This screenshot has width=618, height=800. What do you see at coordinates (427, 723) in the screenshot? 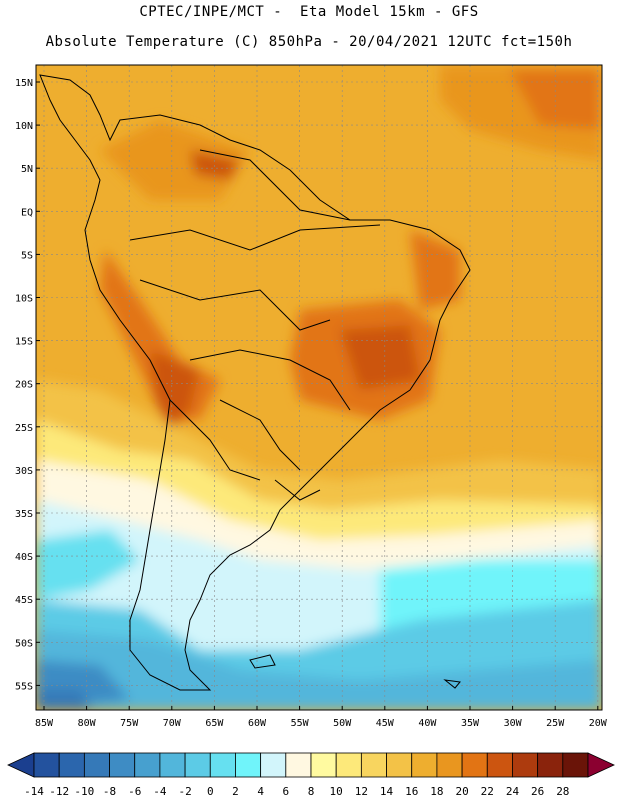
I see `lon-label: 40W` at bounding box center [427, 723].